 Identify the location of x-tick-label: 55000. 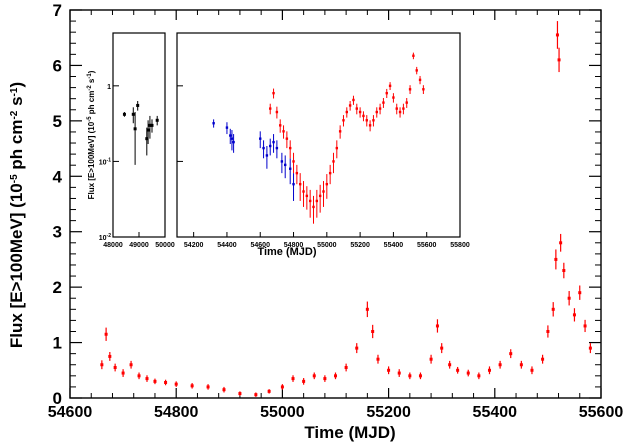
(282, 412).